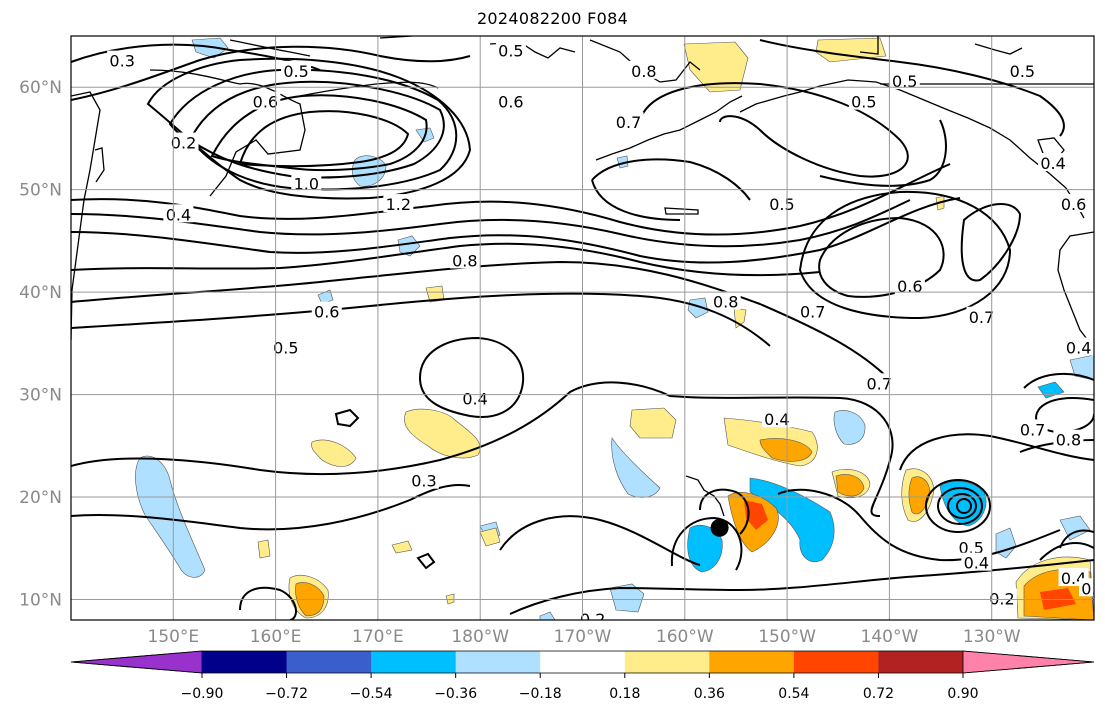  Describe the element at coordinates (992, 637) in the screenshot. I see `lon-tick-label: 130°W` at that location.